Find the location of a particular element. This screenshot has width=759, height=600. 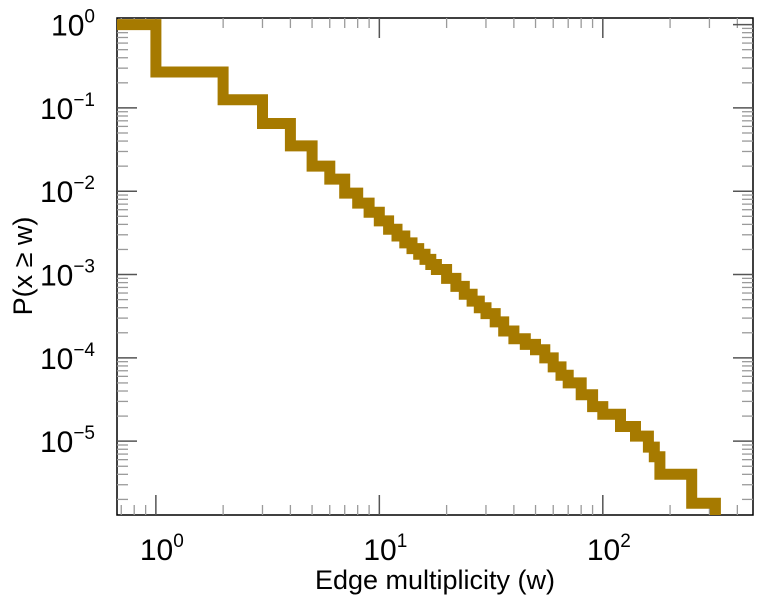

y-axis-label: P(x ≥ w) is located at coordinates (23, 266).